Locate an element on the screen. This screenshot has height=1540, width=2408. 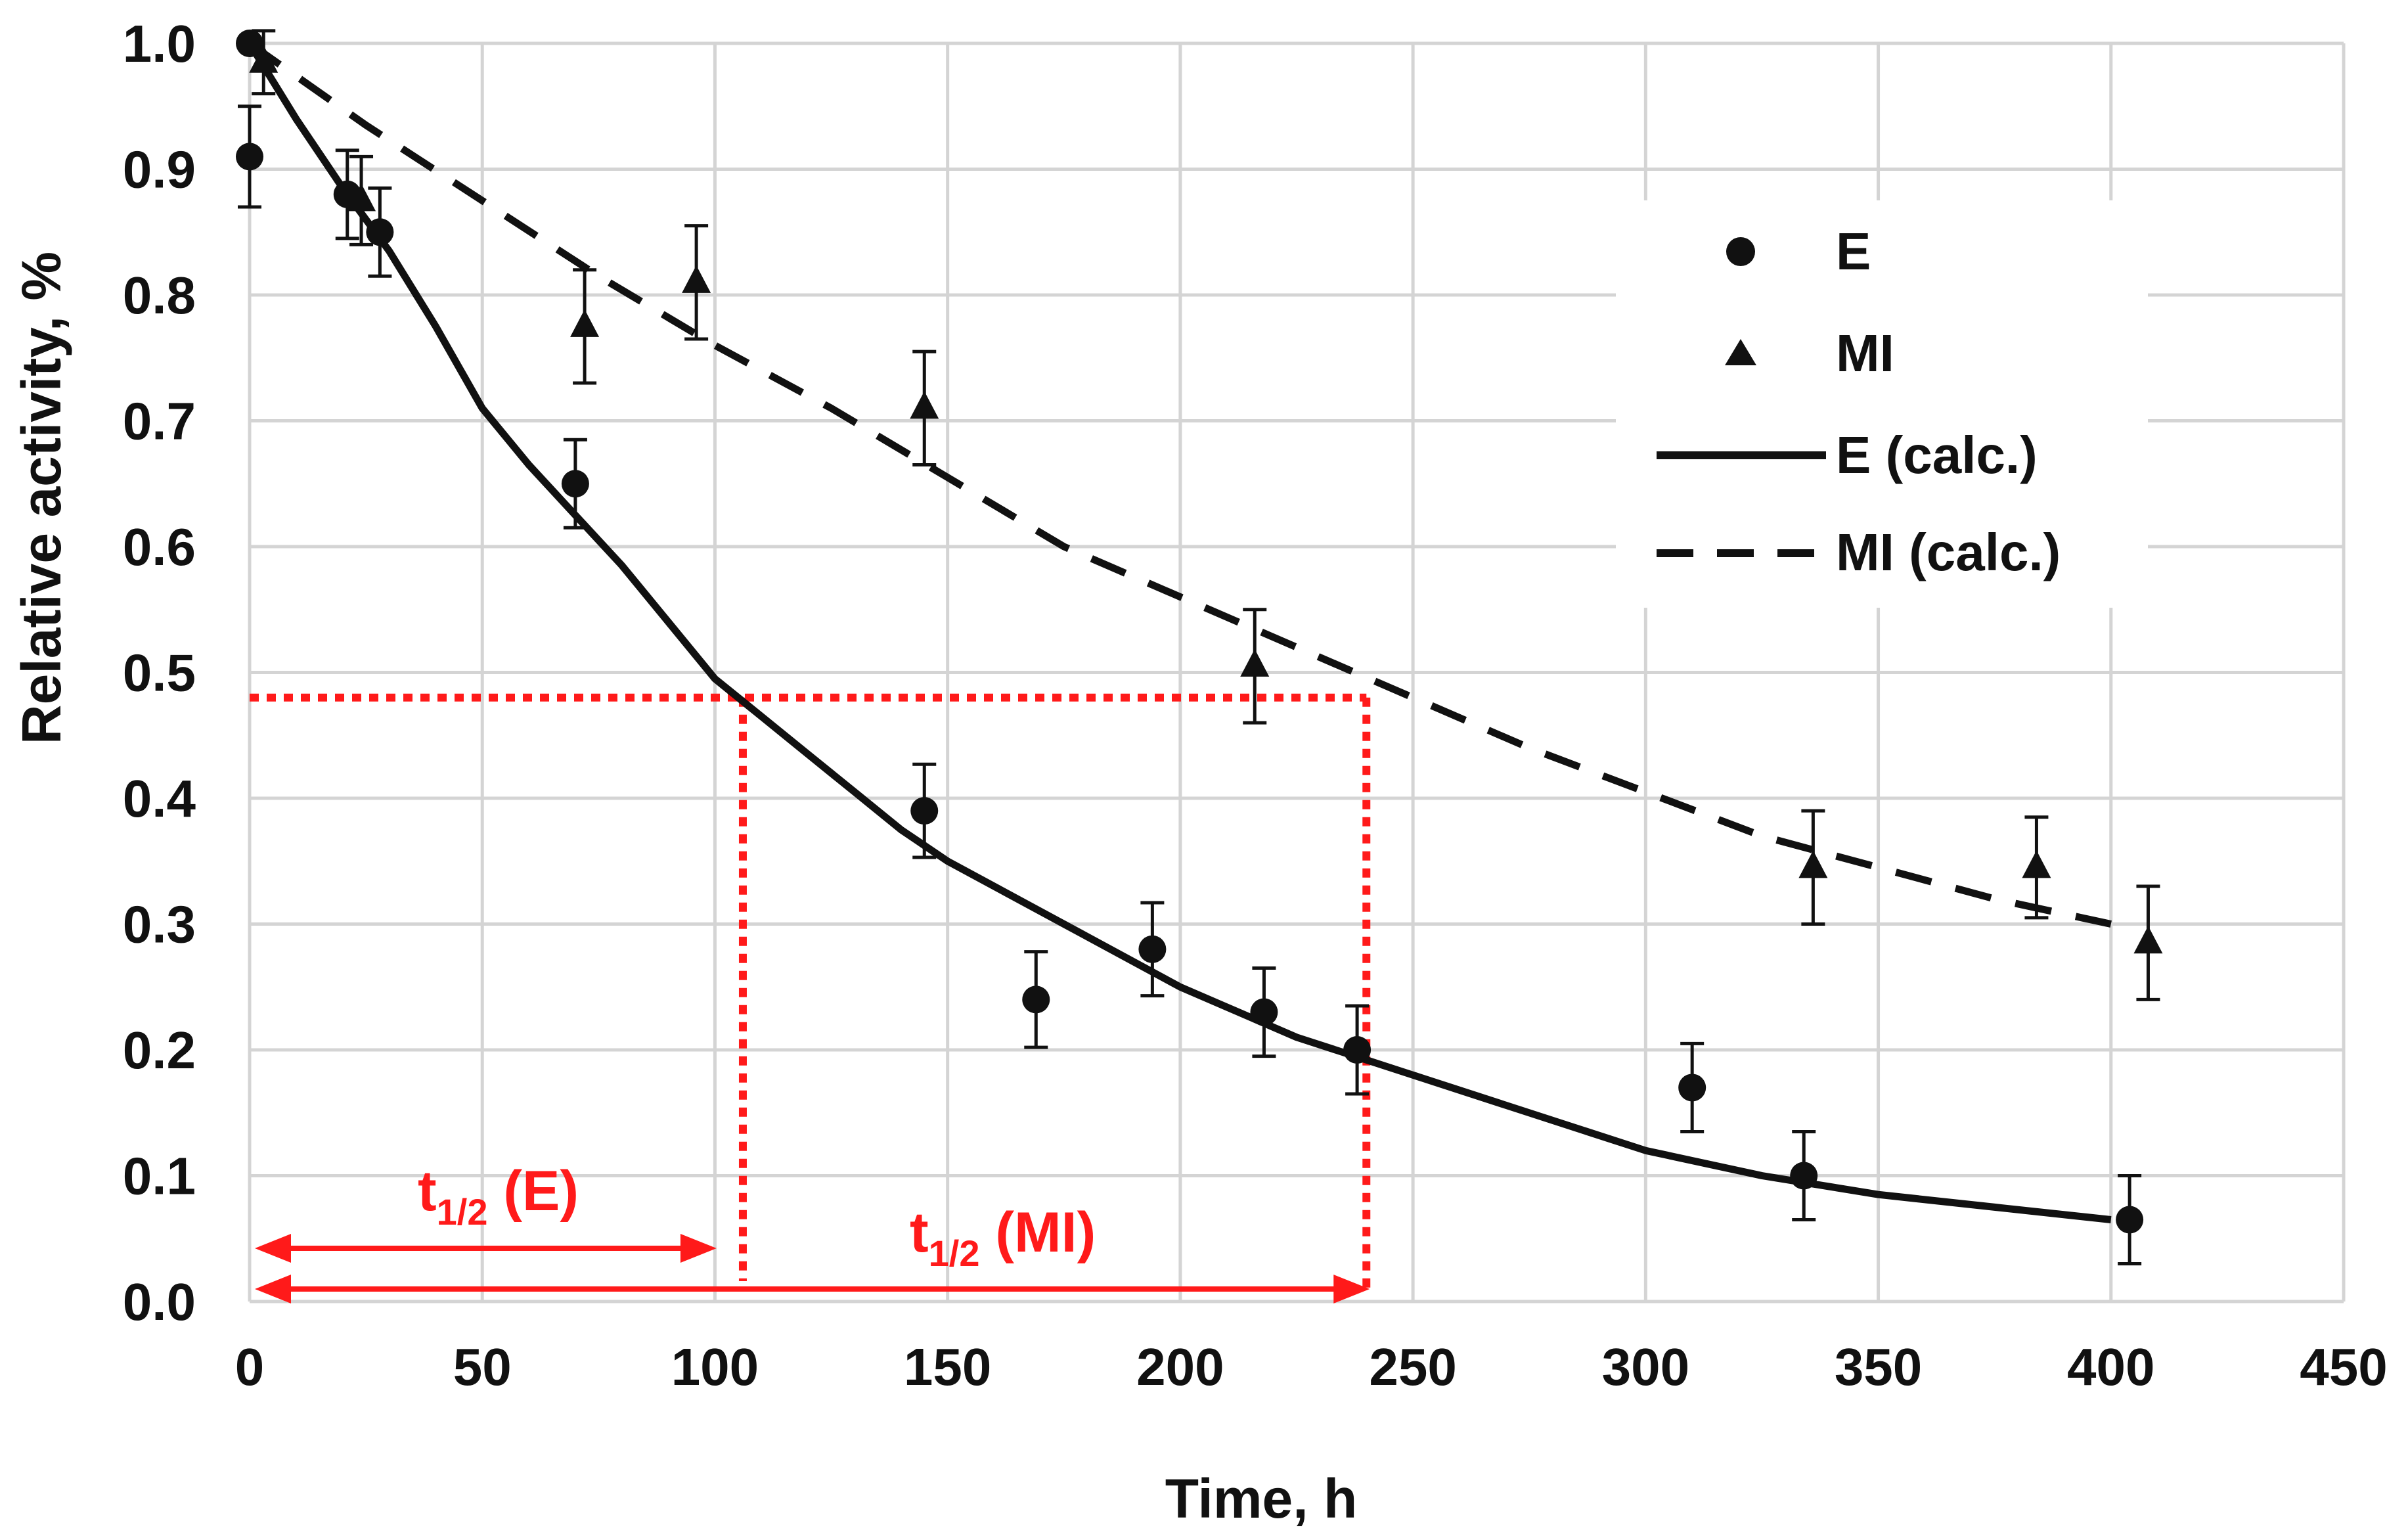
y-tick-label: 0.2 is located at coordinates (160, 1050).